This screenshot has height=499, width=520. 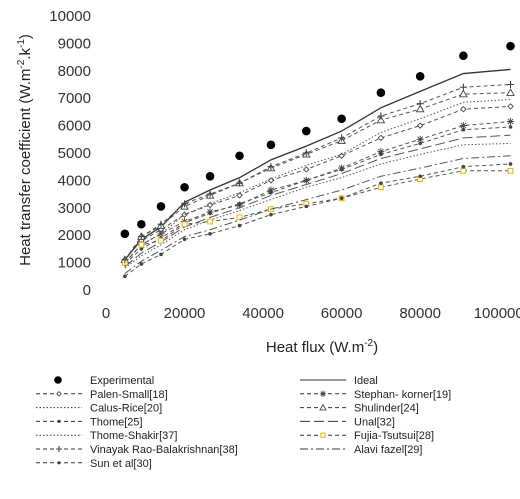 What do you see at coordinates (74, 98) in the screenshot?
I see `y-tick-label: 7000` at bounding box center [74, 98].